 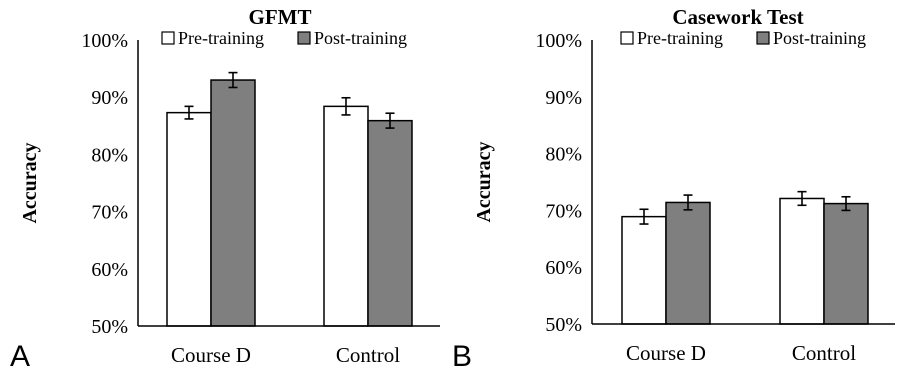 What do you see at coordinates (20, 355) in the screenshot?
I see `panel-label: A` at bounding box center [20, 355].